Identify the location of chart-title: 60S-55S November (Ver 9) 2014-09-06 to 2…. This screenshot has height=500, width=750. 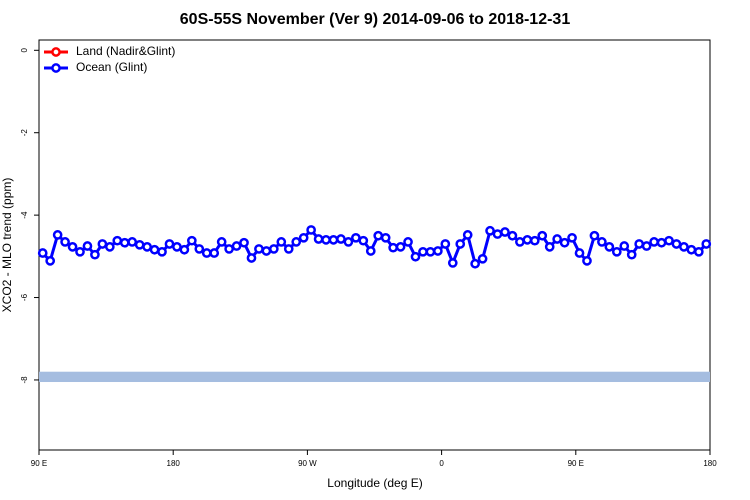
(375, 19).